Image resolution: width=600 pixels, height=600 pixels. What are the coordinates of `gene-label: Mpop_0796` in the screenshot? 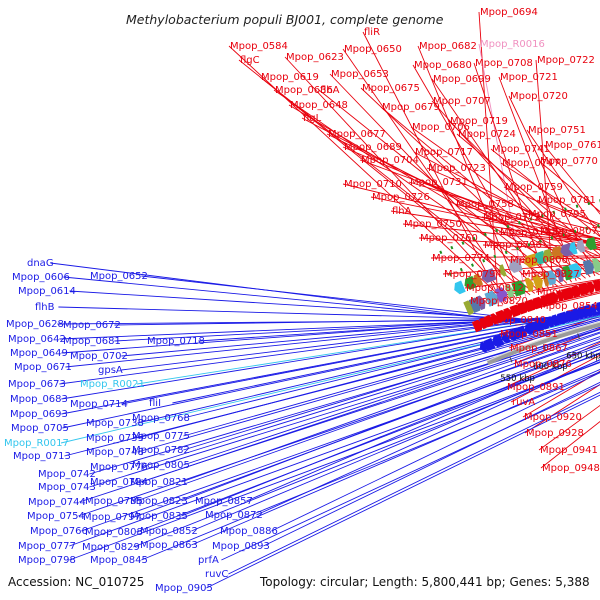 It's located at (513, 245).